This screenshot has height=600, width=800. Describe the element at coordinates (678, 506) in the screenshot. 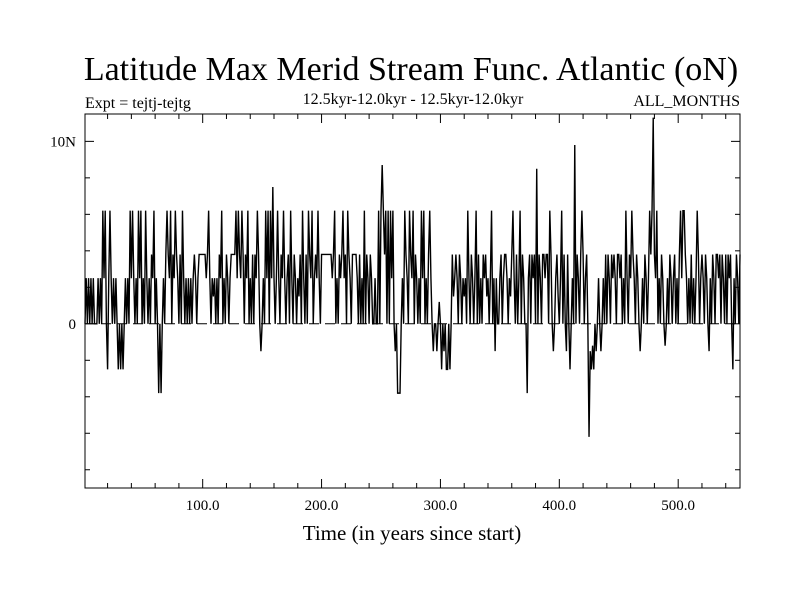

I see `x-tick-label: 500.0` at that location.